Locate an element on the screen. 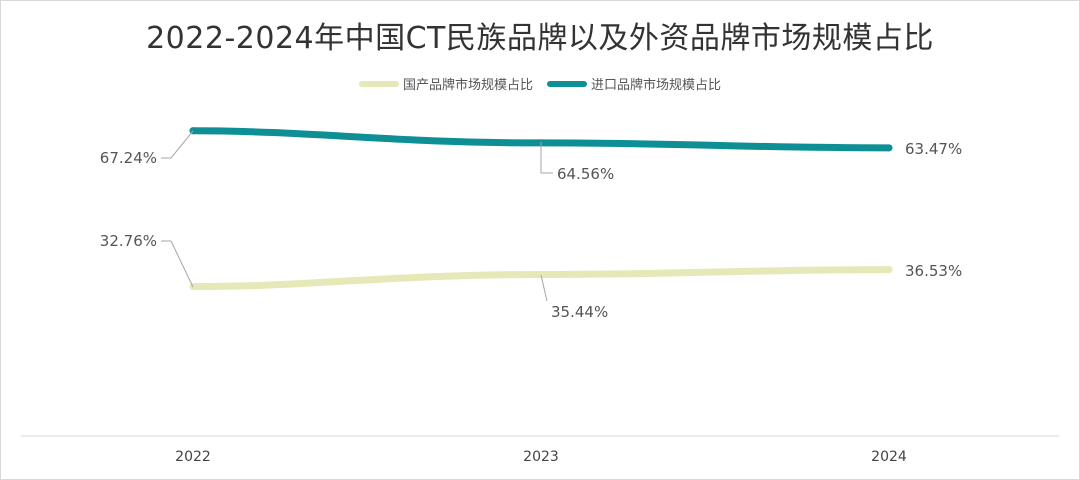  legend-item-domestic: 国产品牌市场规模占比 is located at coordinates (445, 83).